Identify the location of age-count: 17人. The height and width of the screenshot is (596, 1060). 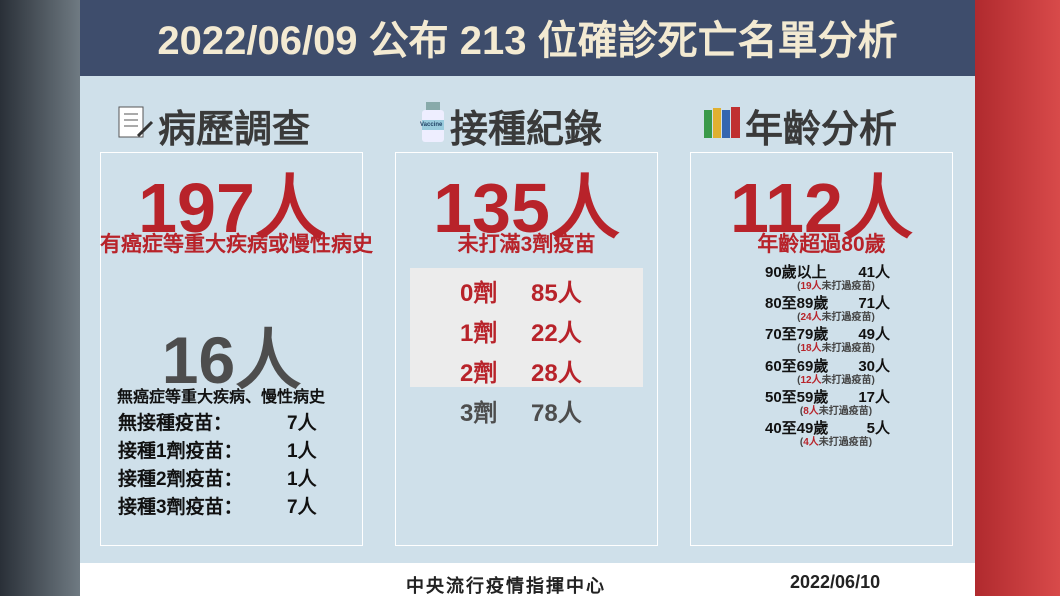
(874, 397).